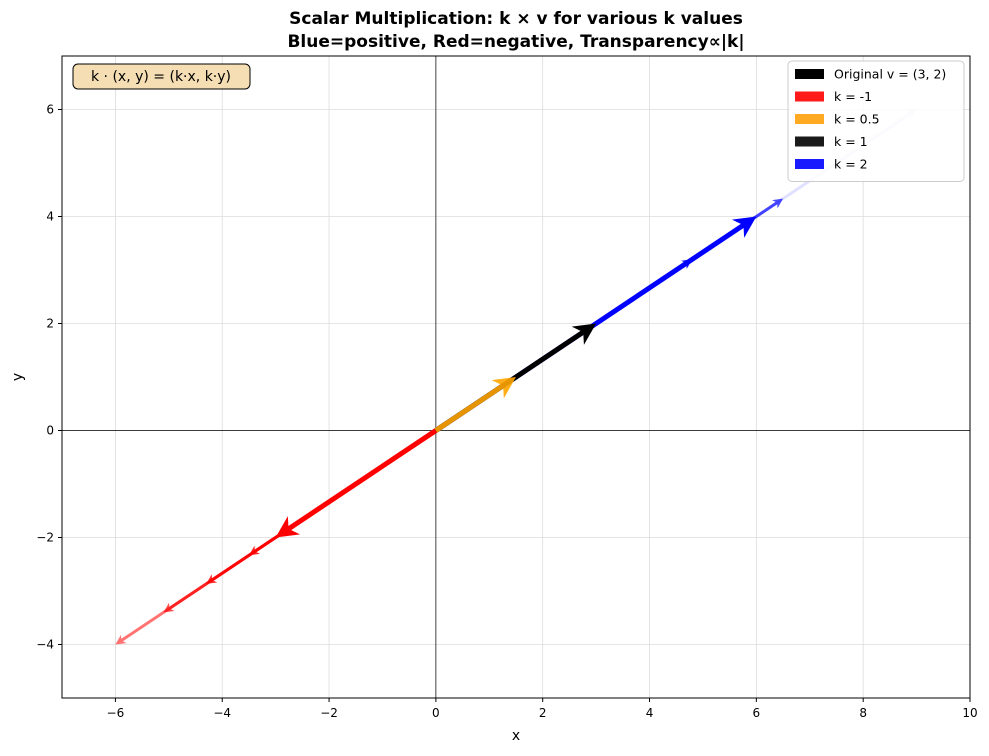 The height and width of the screenshot is (756, 989). Describe the element at coordinates (50, 431) in the screenshot. I see `y-tick-label: 0` at that location.